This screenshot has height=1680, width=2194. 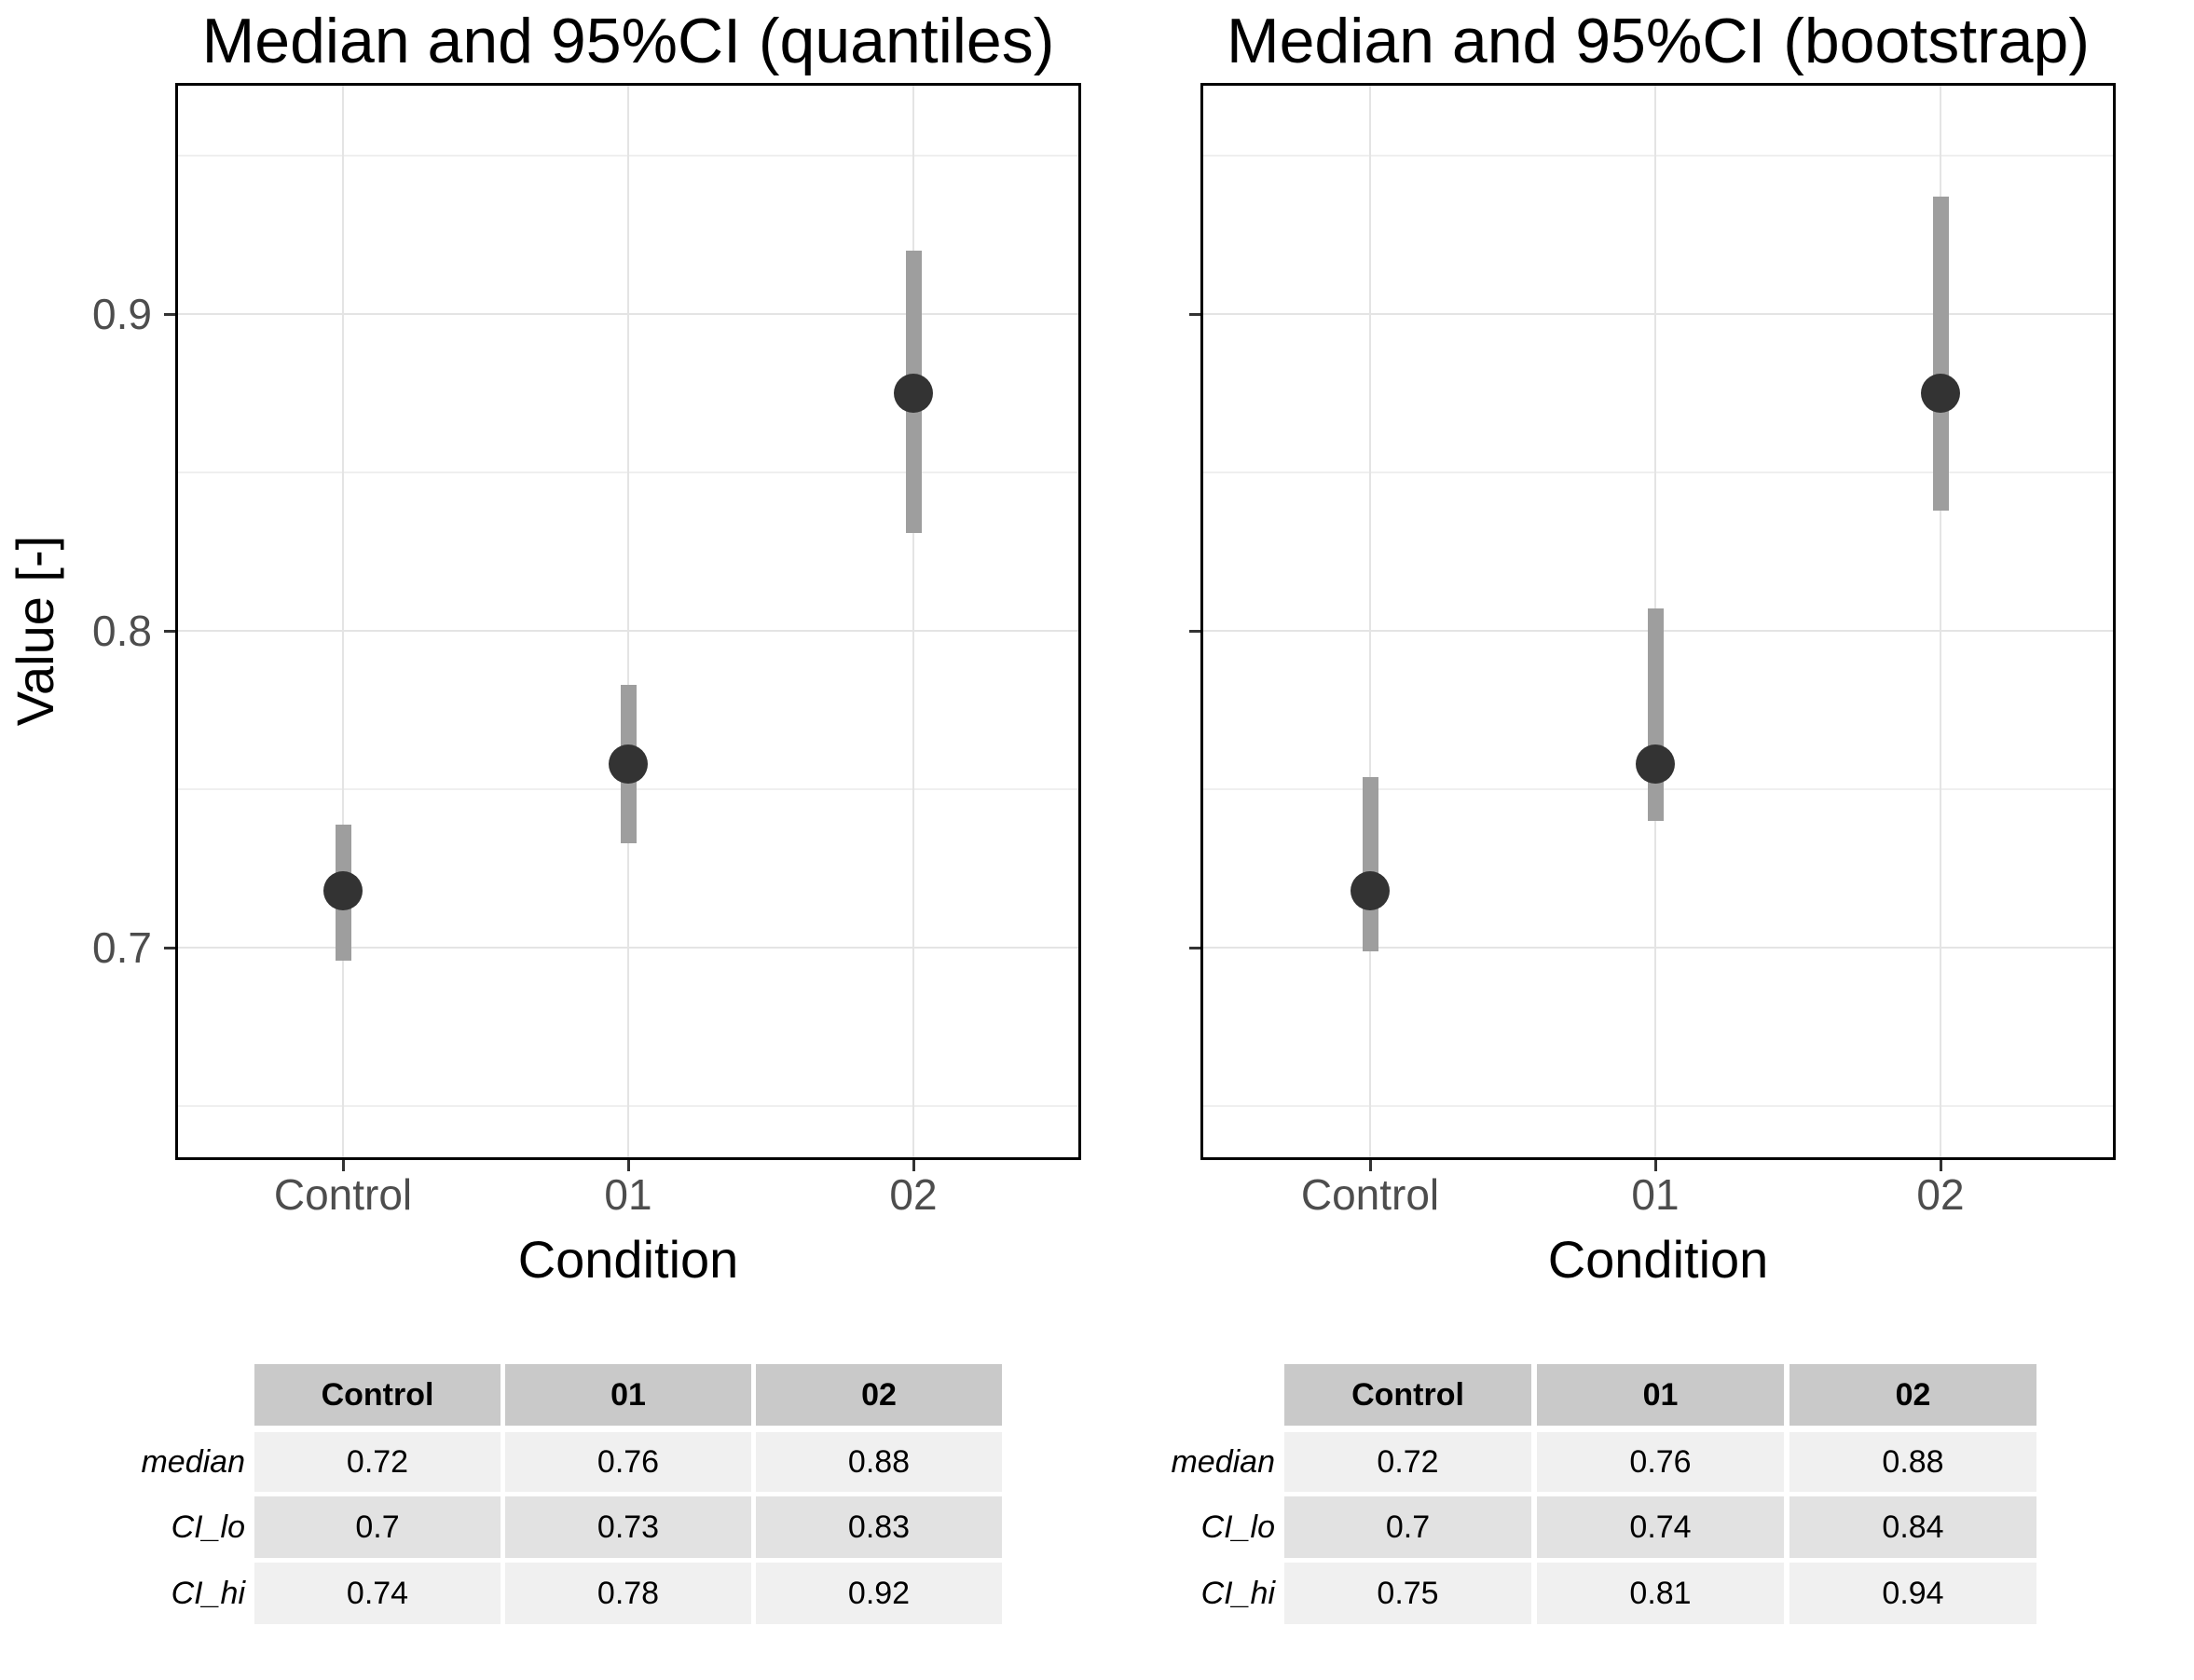 I want to click on table-value-cell: 0.73, so click(x=628, y=1527).